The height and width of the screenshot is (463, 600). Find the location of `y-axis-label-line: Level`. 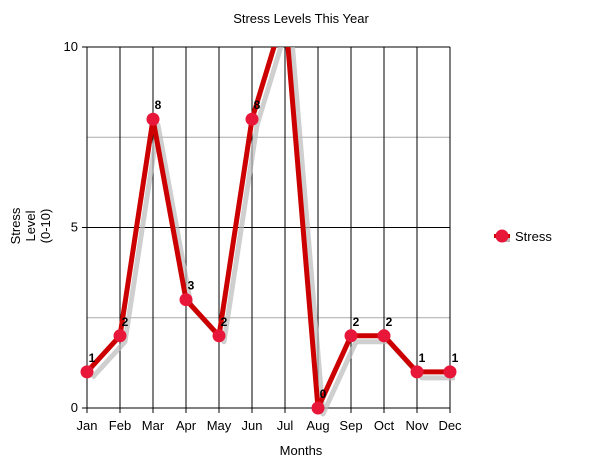

y-axis-label-line: Level is located at coordinates (30, 225).